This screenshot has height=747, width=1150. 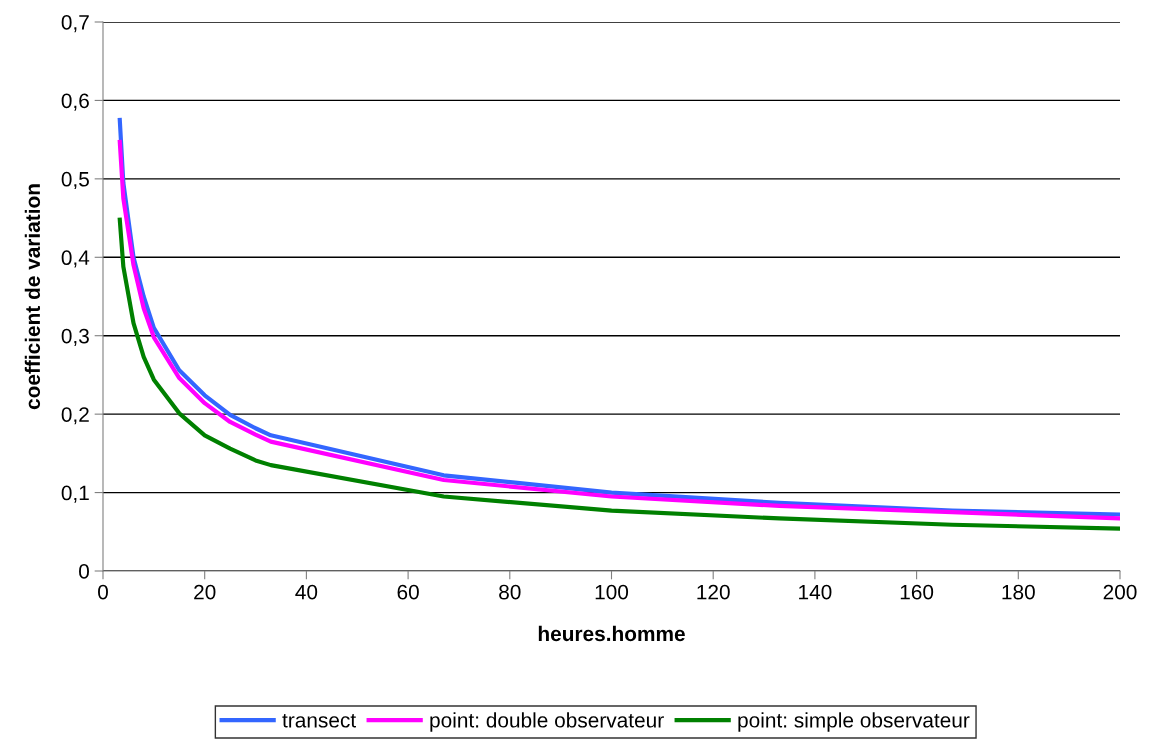 What do you see at coordinates (815, 592) in the screenshot?
I see `x-tick-label: 140` at bounding box center [815, 592].